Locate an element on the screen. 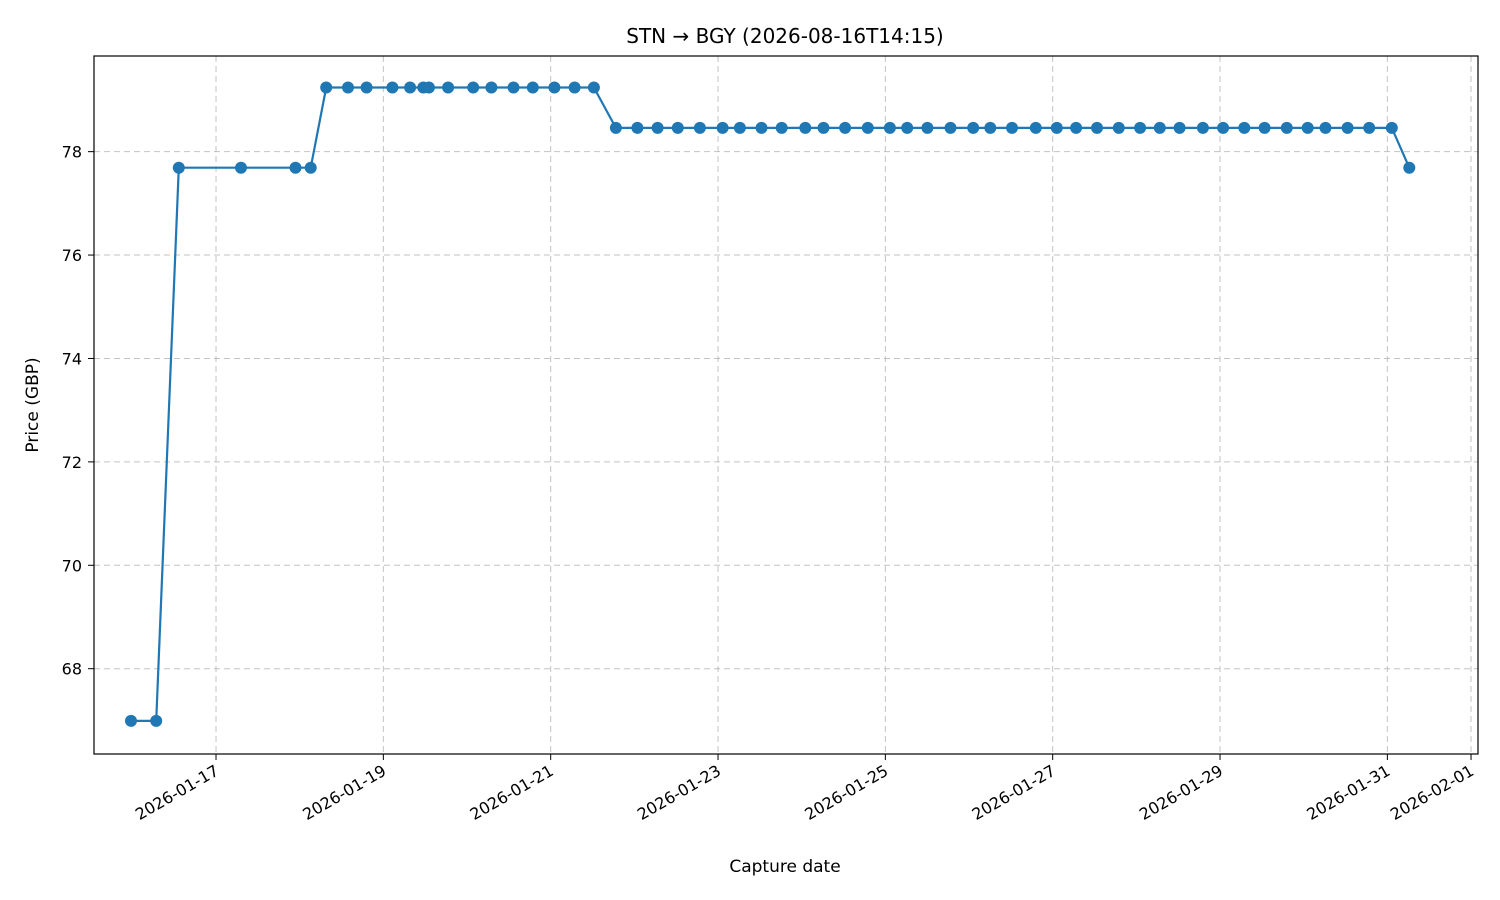  y-tick-label: 76 is located at coordinates (72, 255).